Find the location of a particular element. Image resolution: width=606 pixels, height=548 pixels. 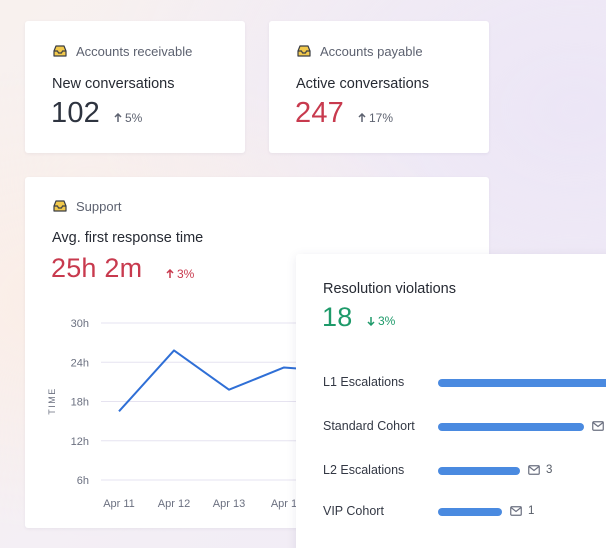

violation-label: Standard Cohort is located at coordinates (369, 426).